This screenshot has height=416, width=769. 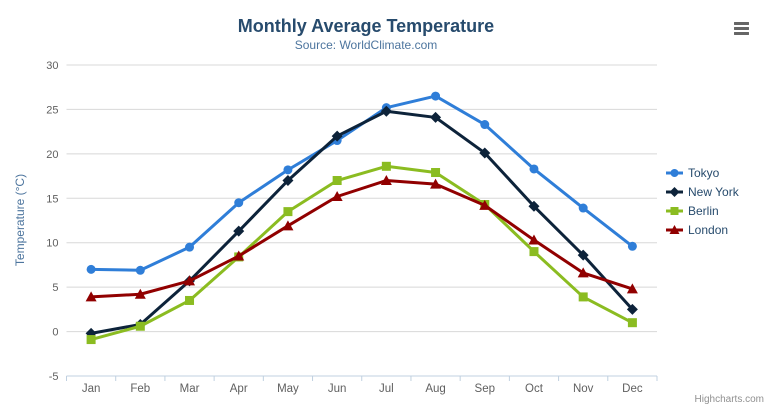 I want to click on data-point-tokyo-feb, so click(x=140, y=270).